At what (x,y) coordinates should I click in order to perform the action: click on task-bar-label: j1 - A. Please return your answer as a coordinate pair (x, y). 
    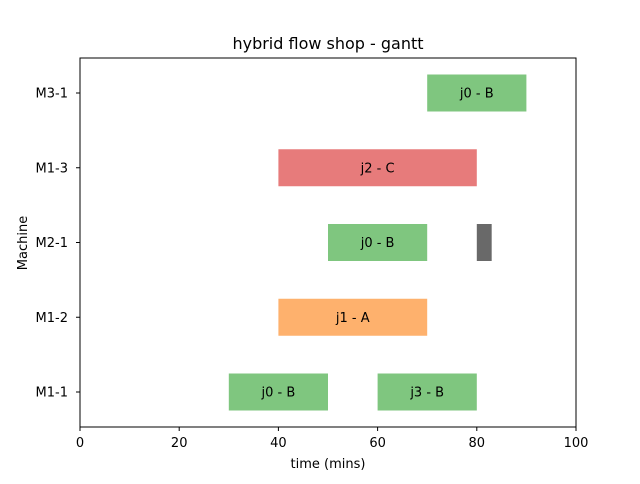
    Looking at the image, I should click on (352, 318).